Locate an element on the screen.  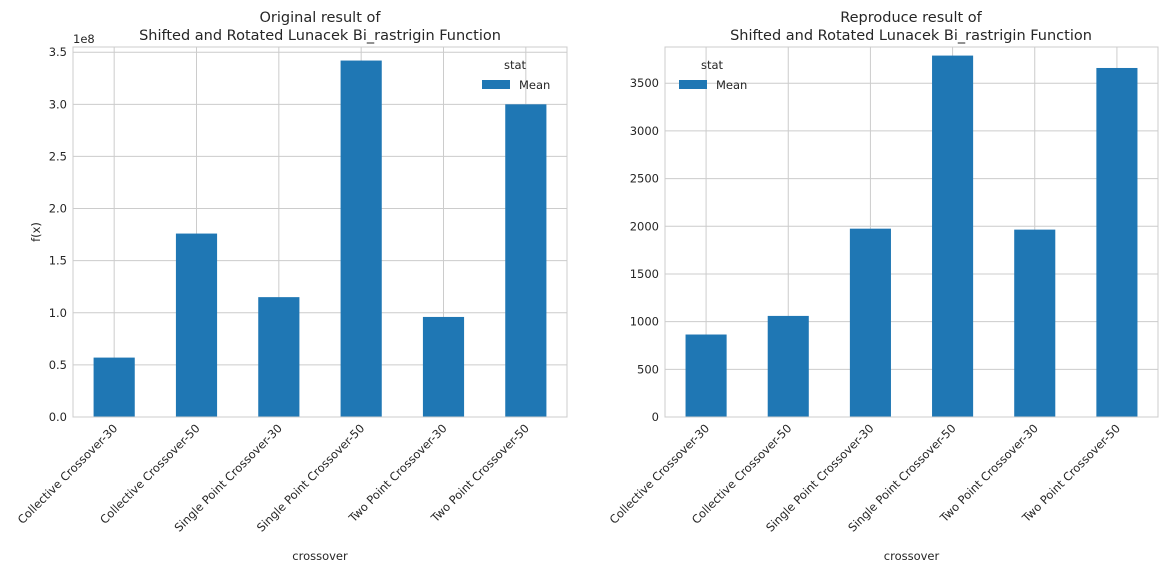
chart-title-line: Original result of is located at coordinates (321, 18).